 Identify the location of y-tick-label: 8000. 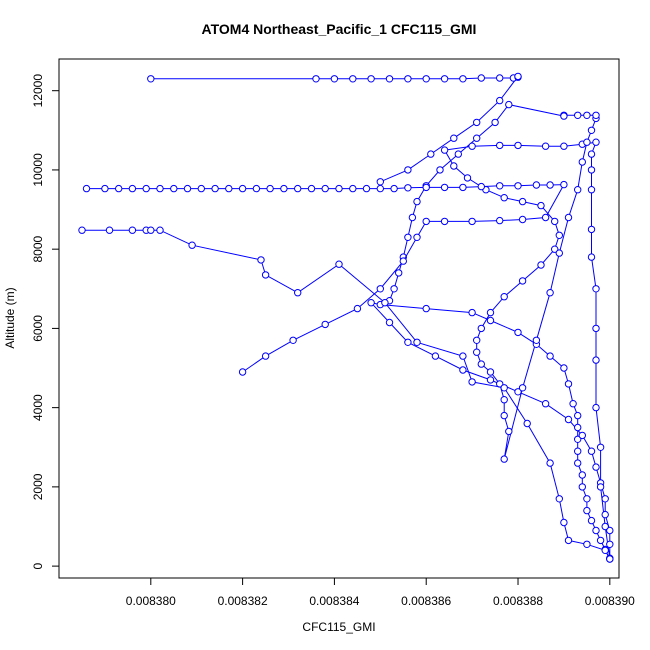
(38, 248).